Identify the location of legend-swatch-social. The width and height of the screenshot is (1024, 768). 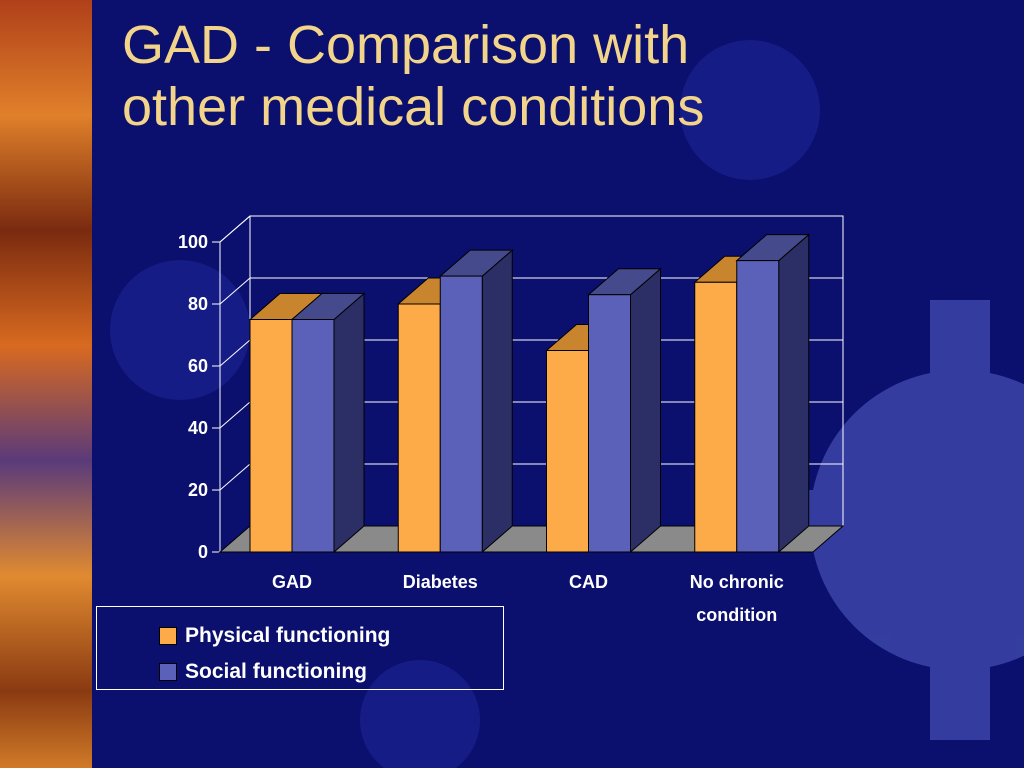
(168, 672).